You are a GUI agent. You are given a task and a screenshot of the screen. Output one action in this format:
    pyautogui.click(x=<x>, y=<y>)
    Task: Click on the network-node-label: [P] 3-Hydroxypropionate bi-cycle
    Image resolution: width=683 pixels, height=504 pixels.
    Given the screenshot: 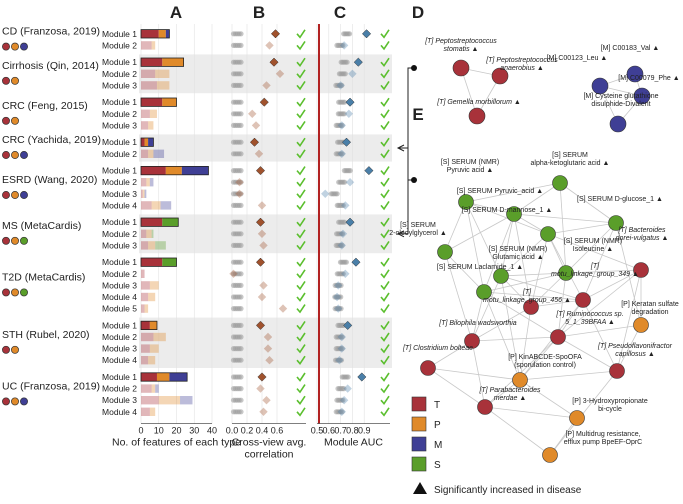 What is the action you would take?
    pyautogui.click(x=610, y=405)
    